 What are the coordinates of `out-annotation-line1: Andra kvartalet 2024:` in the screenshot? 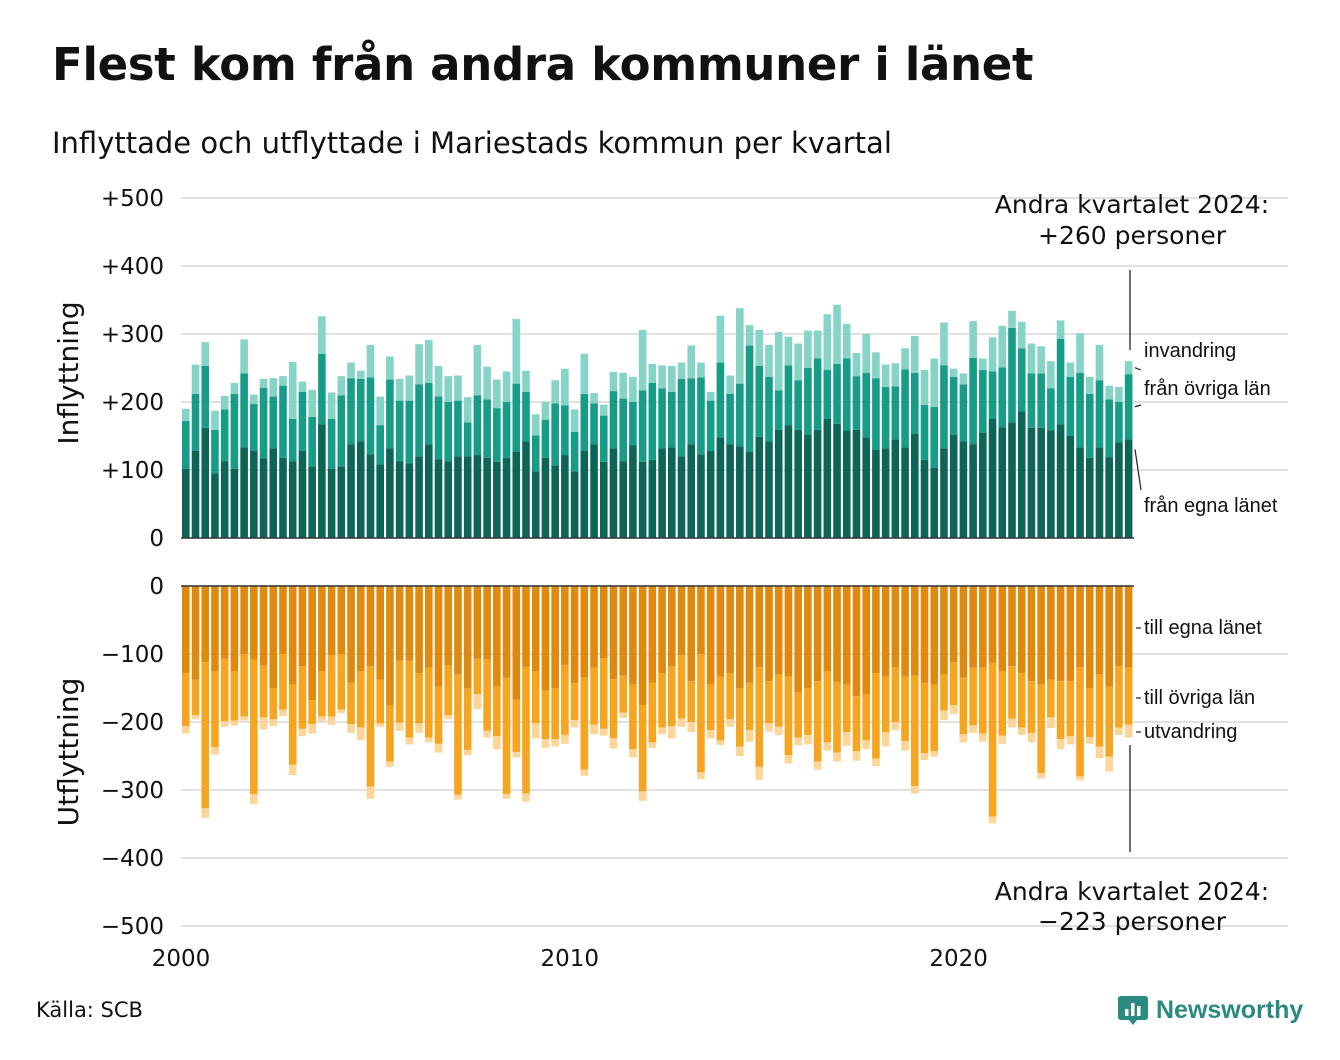 It's located at (1132, 891).